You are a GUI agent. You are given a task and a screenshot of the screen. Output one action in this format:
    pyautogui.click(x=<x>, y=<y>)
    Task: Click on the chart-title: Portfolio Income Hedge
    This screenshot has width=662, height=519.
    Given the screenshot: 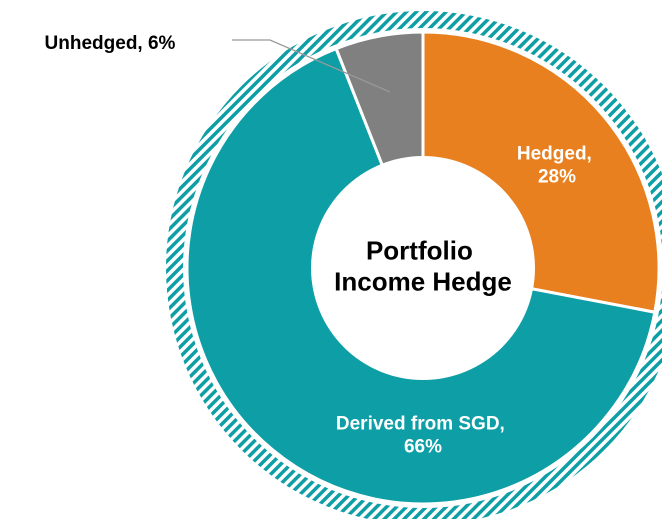 What is the action you would take?
    pyautogui.click(x=423, y=265)
    